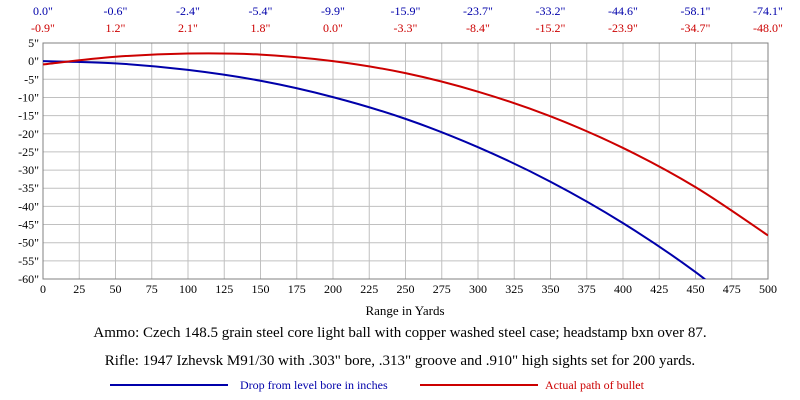  What do you see at coordinates (333, 28) in the screenshot?
I see `top-path-label: 0.0"` at bounding box center [333, 28].